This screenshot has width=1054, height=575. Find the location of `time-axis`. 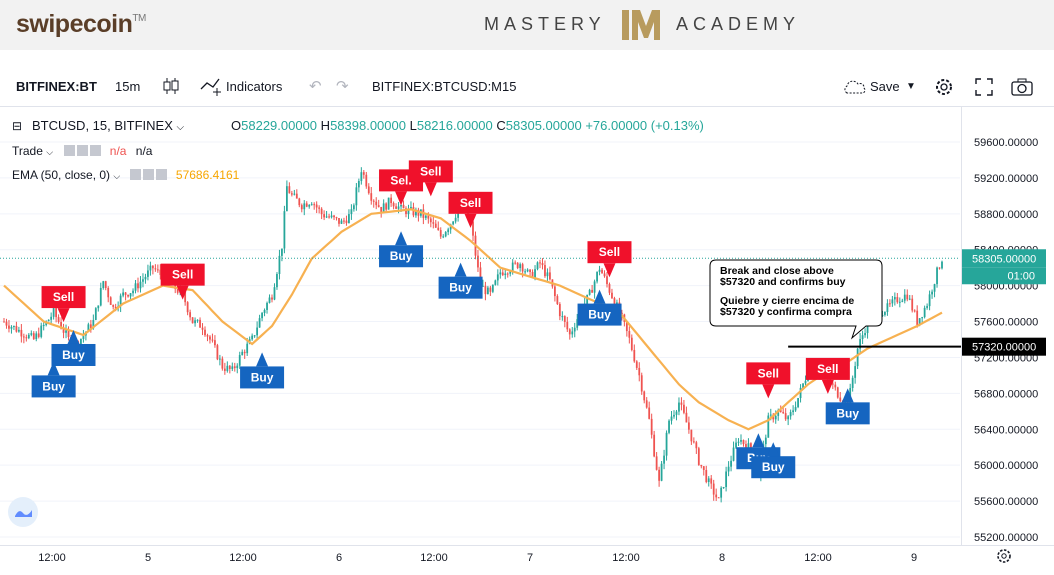

time-axis is located at coordinates (527, 560).